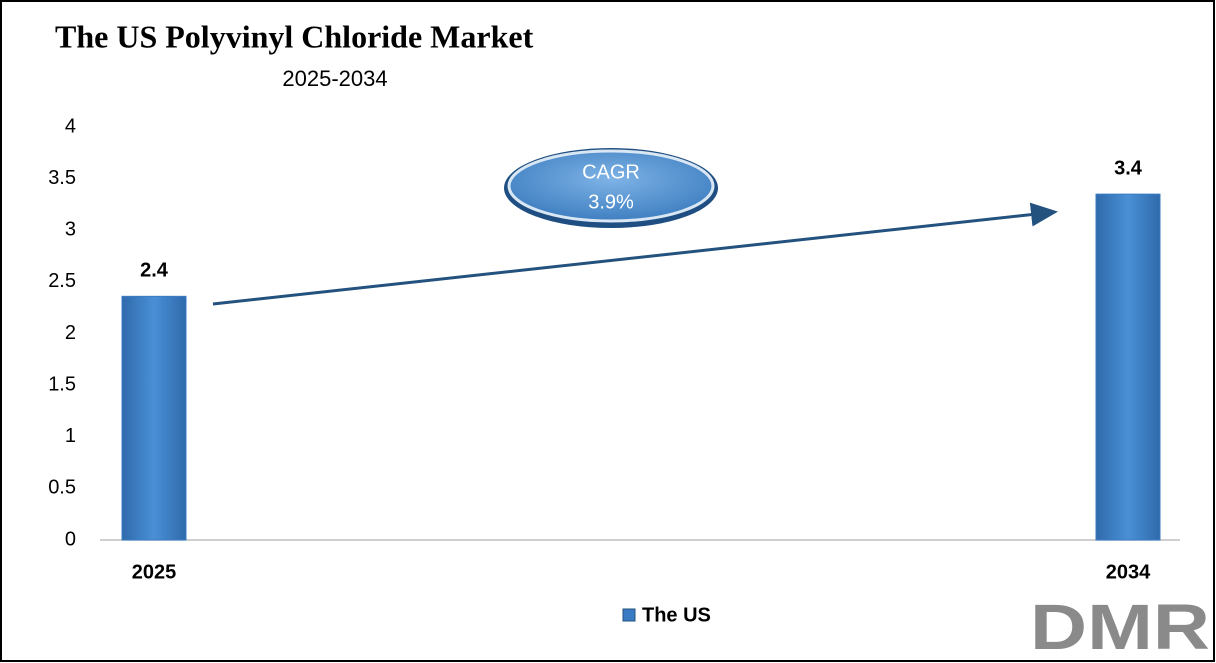 This screenshot has width=1216, height=663. What do you see at coordinates (635, 254) in the screenshot?
I see `trend-arrow` at bounding box center [635, 254].